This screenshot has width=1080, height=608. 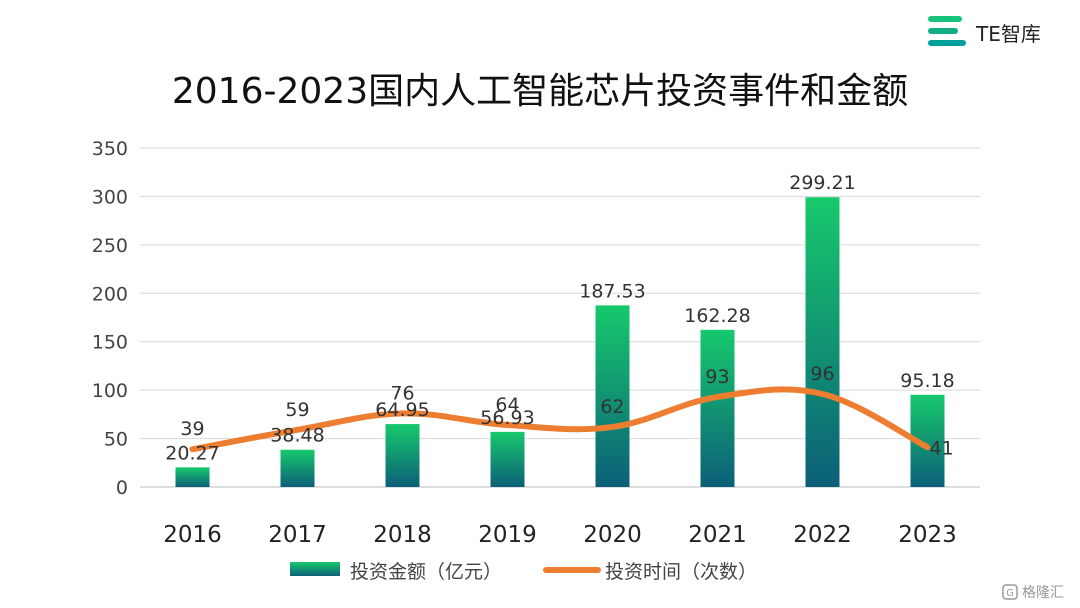 I want to click on line-value-label: 96, so click(x=822, y=374).